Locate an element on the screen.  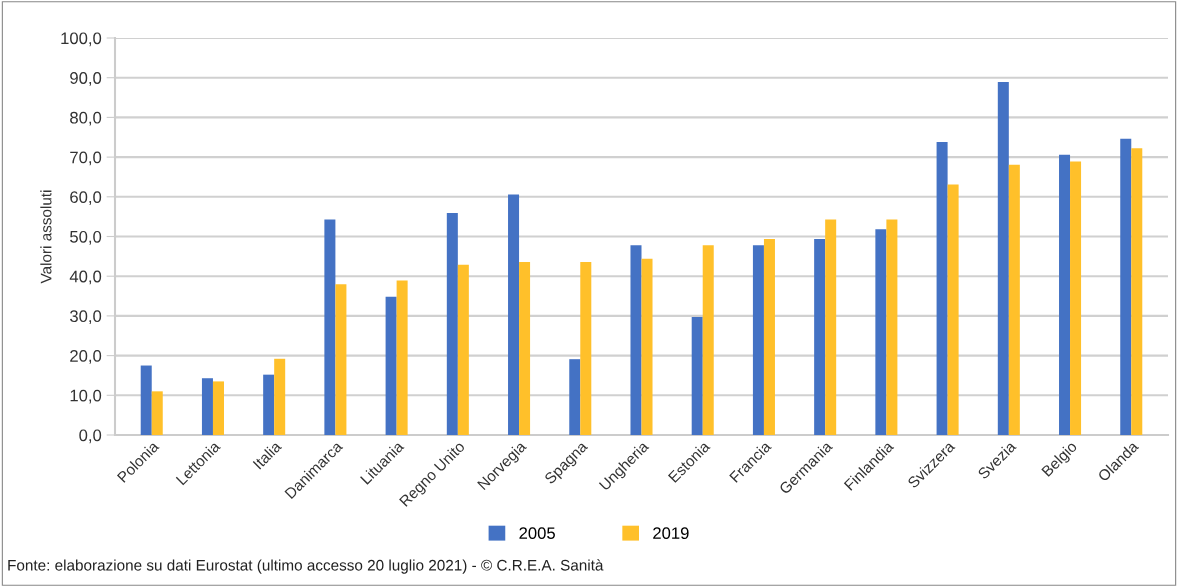
y-tick-label: 40,0 is located at coordinates (85, 277).